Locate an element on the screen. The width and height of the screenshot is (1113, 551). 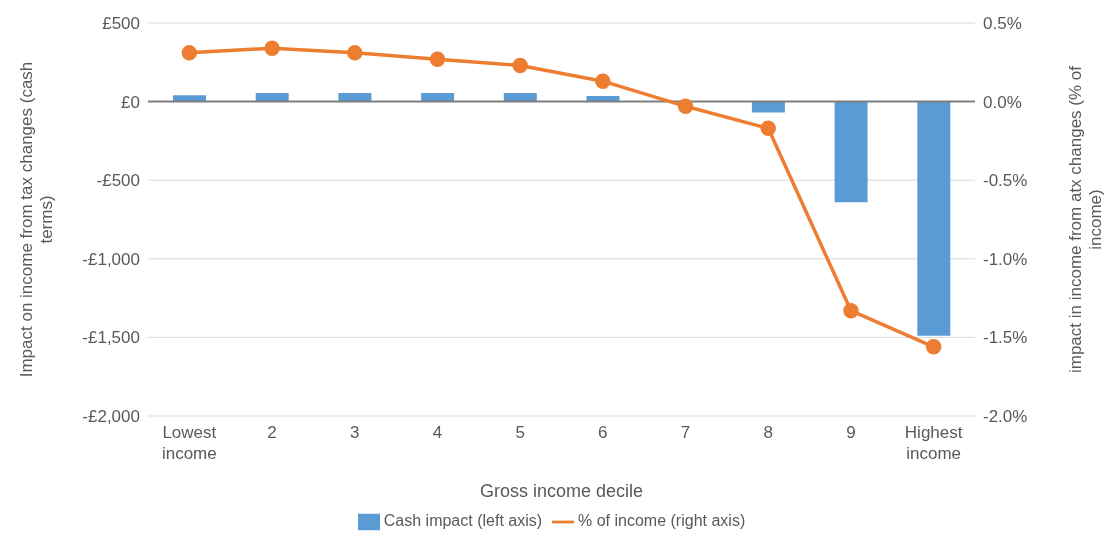
x-tick-label: Highest income is located at coordinates (933, 443).